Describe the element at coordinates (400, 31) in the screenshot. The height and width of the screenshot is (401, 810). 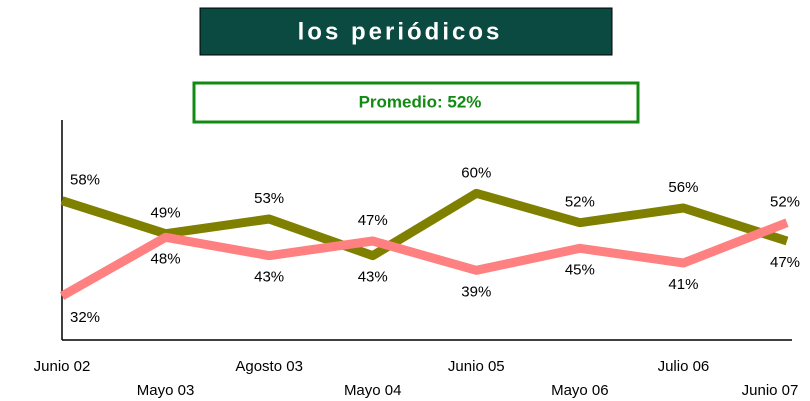
I see `chart-title: los periódicos` at that location.